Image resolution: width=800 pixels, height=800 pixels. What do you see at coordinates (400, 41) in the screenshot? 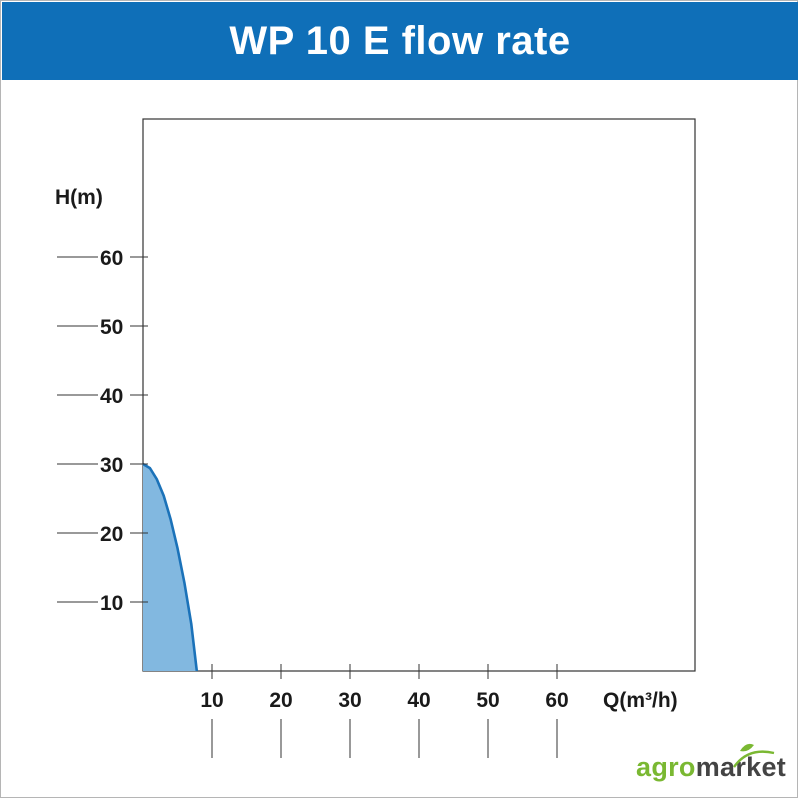
I see `chart-title: WP 10 E flow rate` at bounding box center [400, 41].